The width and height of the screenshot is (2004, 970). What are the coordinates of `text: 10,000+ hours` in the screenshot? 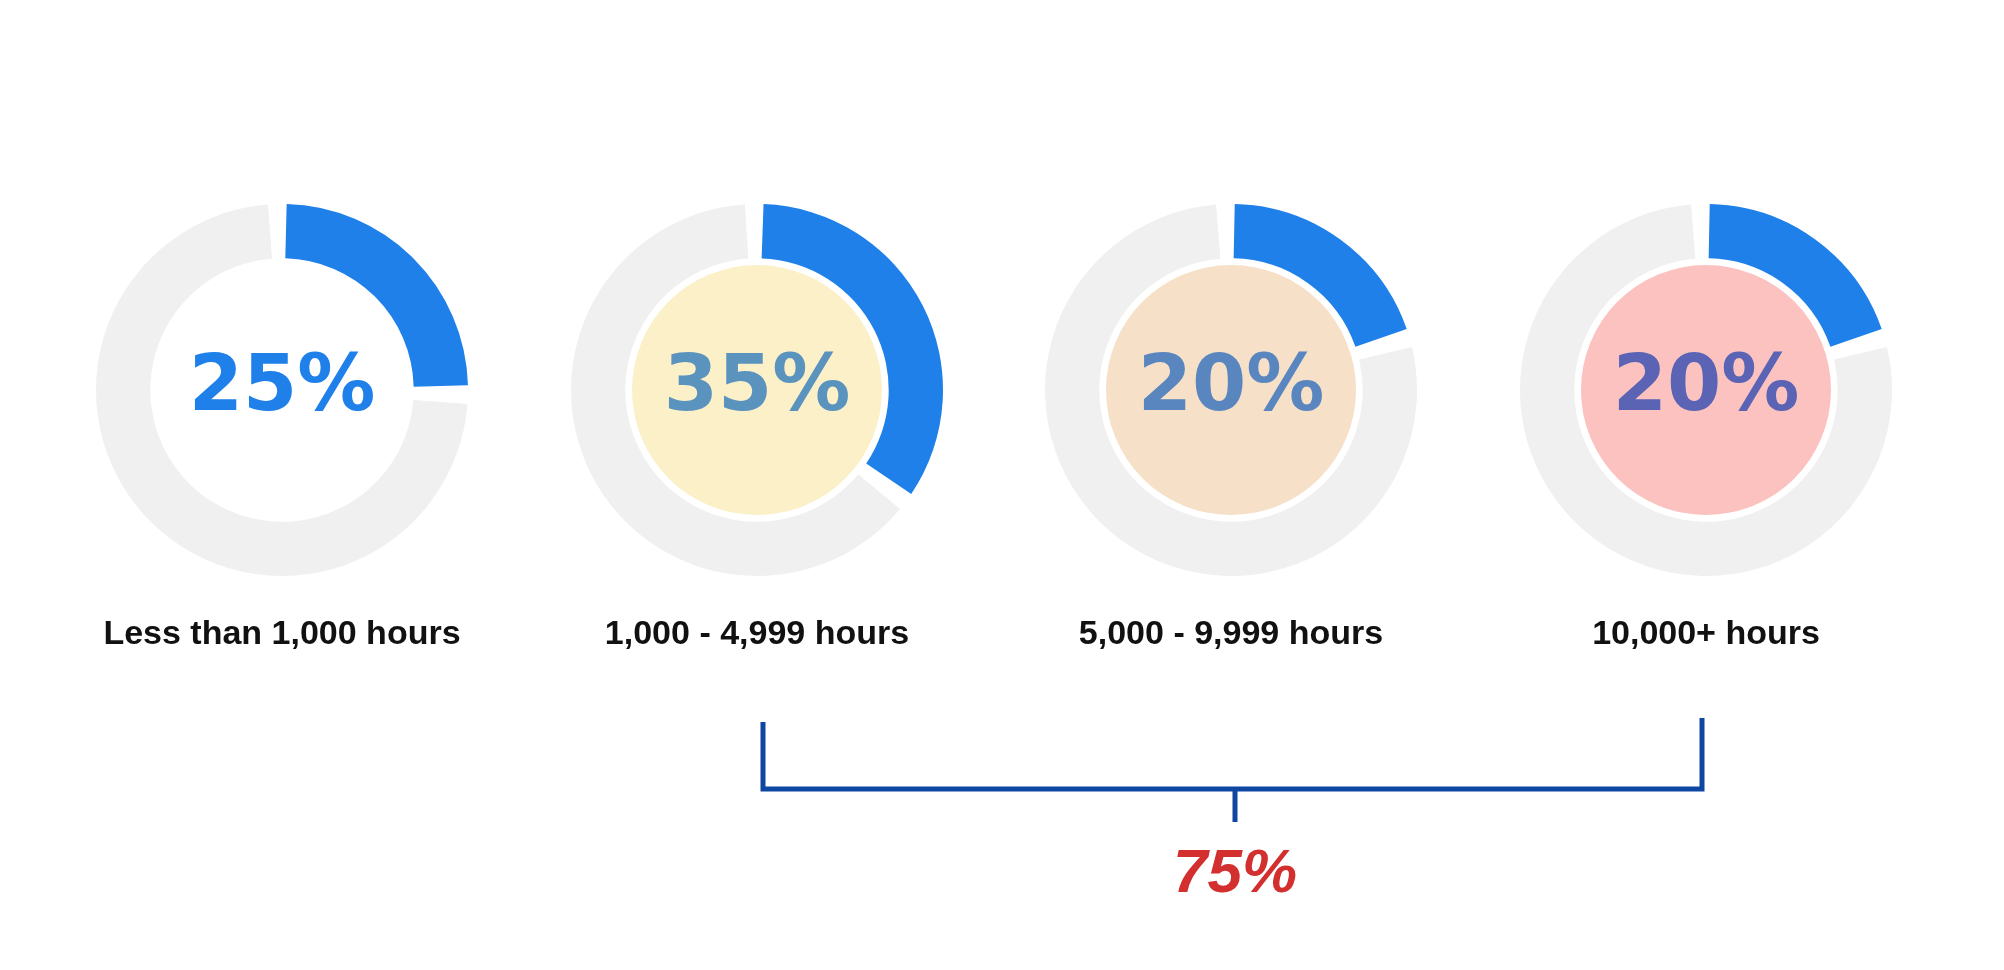 It's located at (1706, 632).